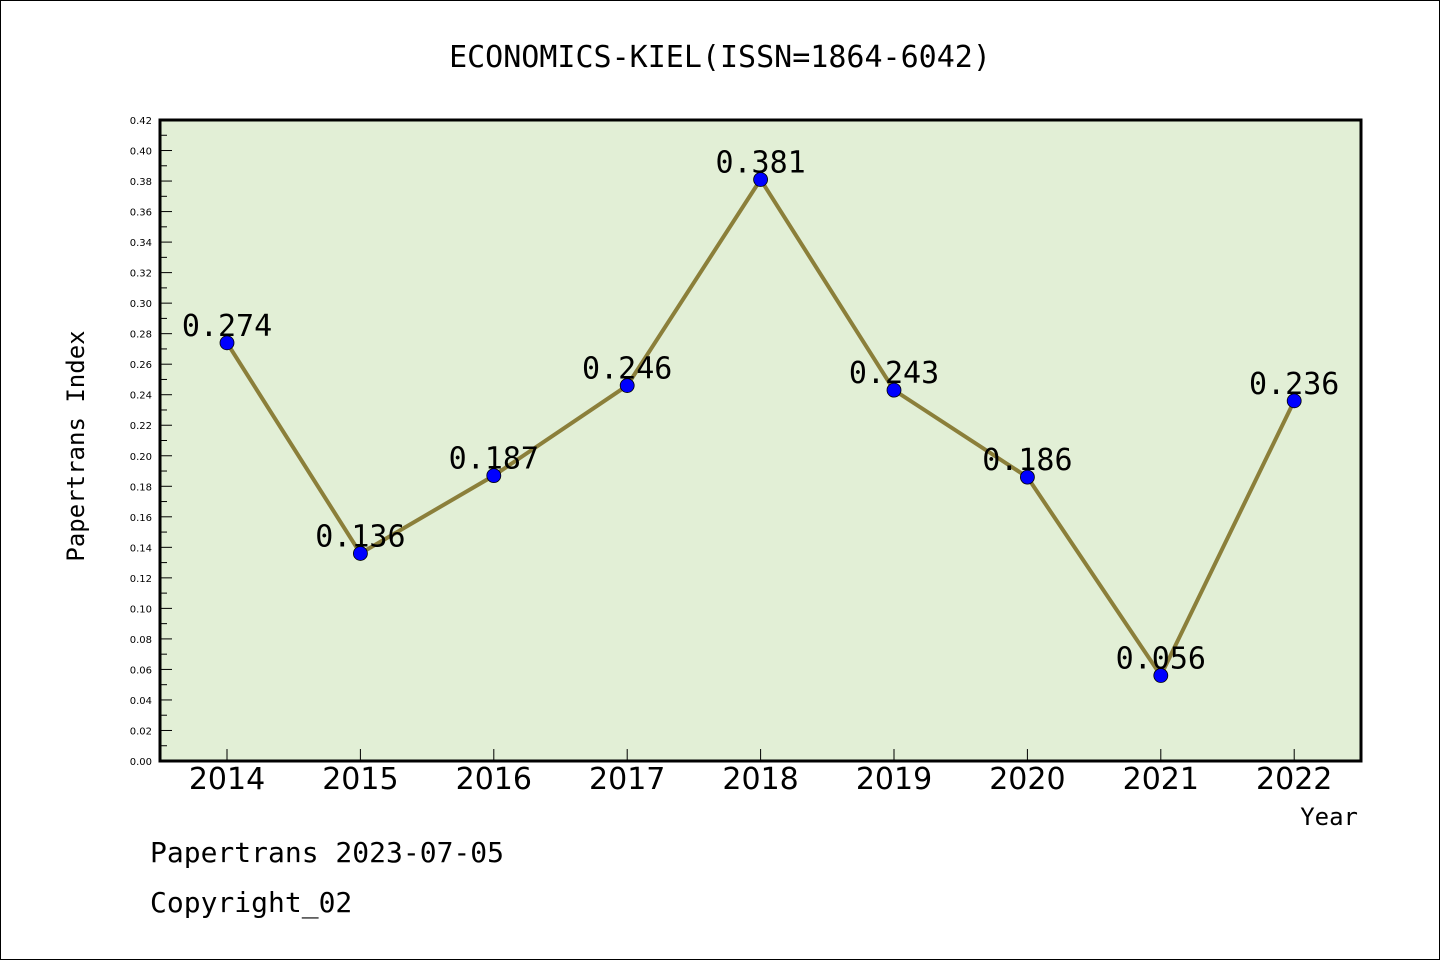  Describe the element at coordinates (141, 670) in the screenshot. I see `y-tick-label: 0.06` at that location.